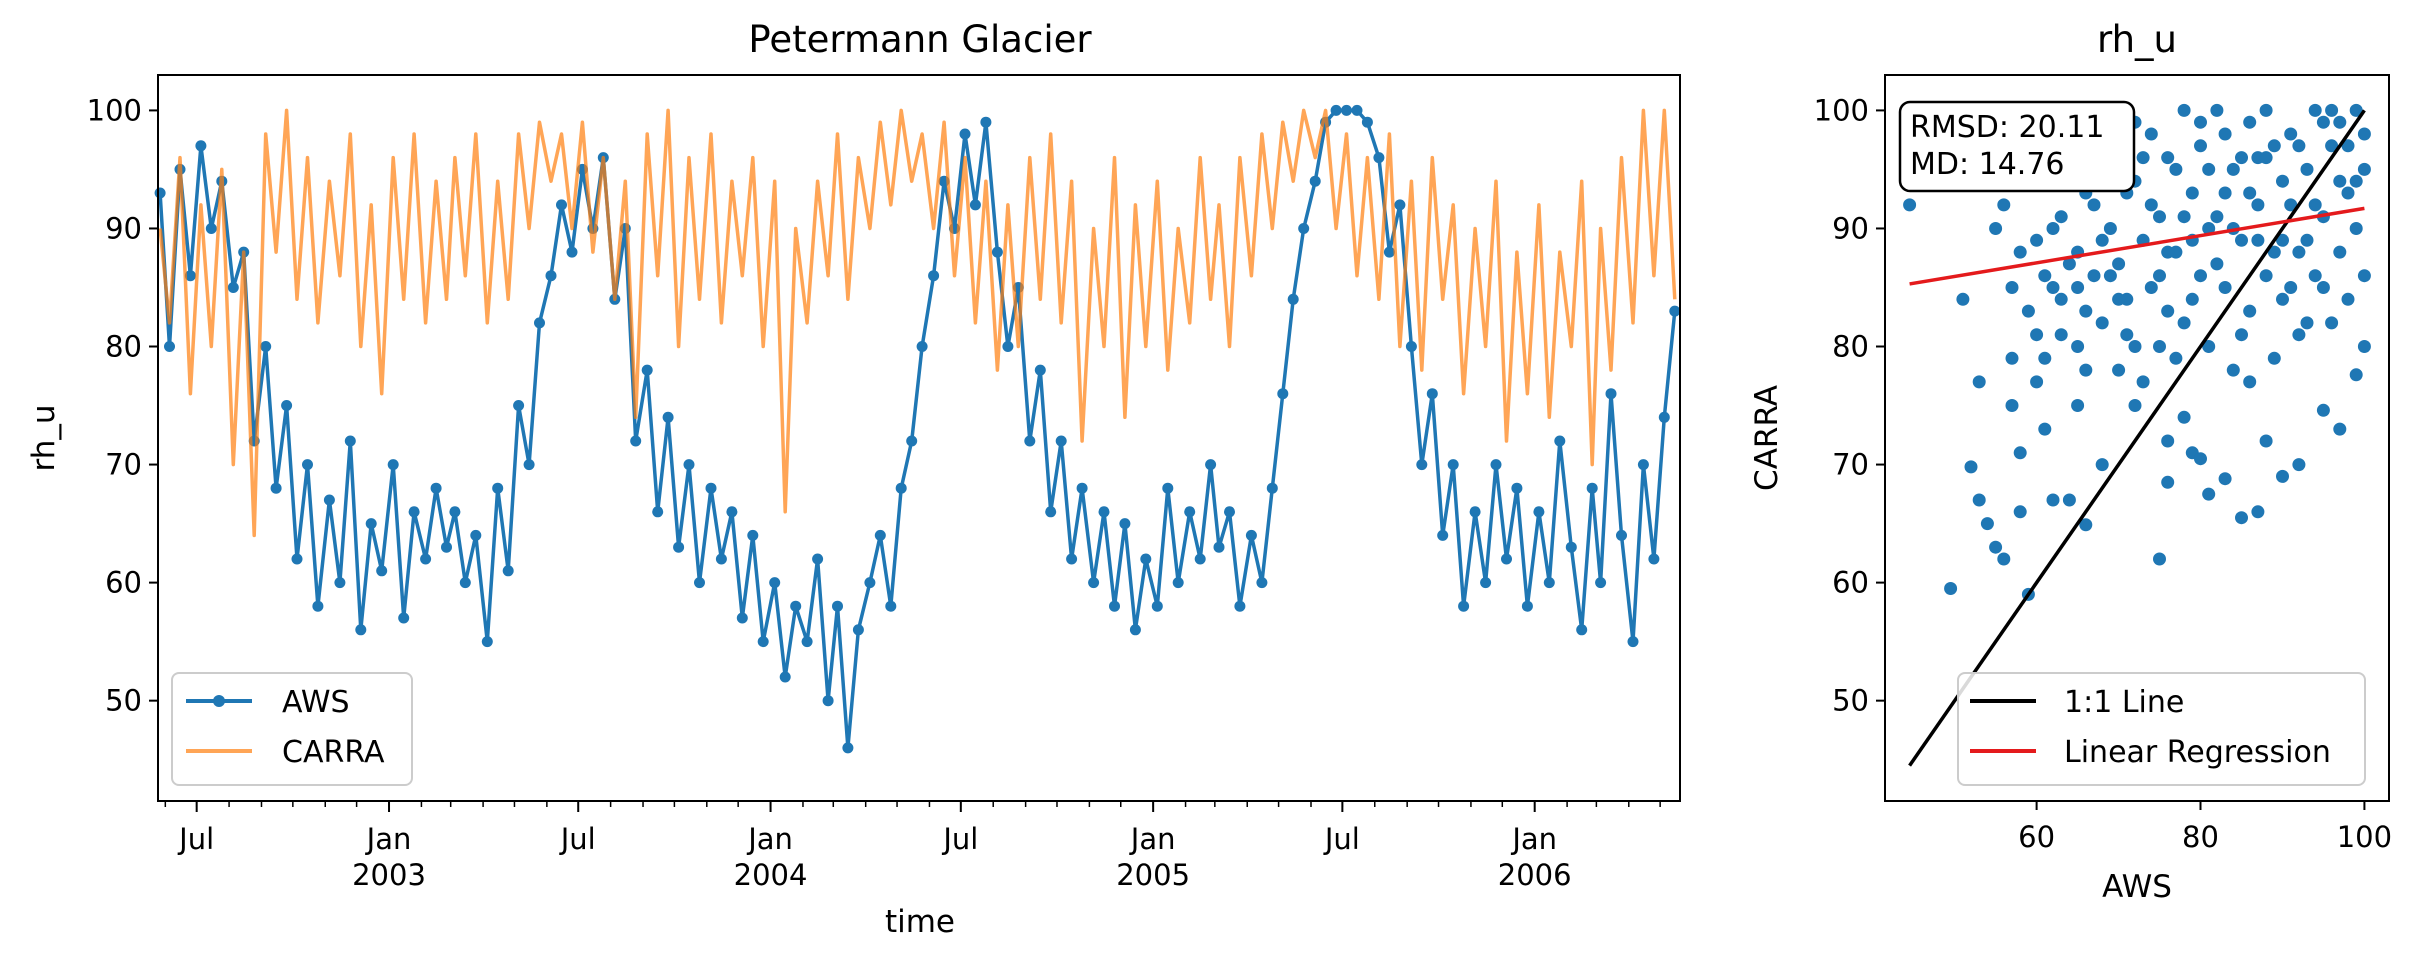 This screenshot has height=964, width=2423. Describe the element at coordinates (1341, 839) in the screenshot. I see `x-tick-label: Jul` at that location.